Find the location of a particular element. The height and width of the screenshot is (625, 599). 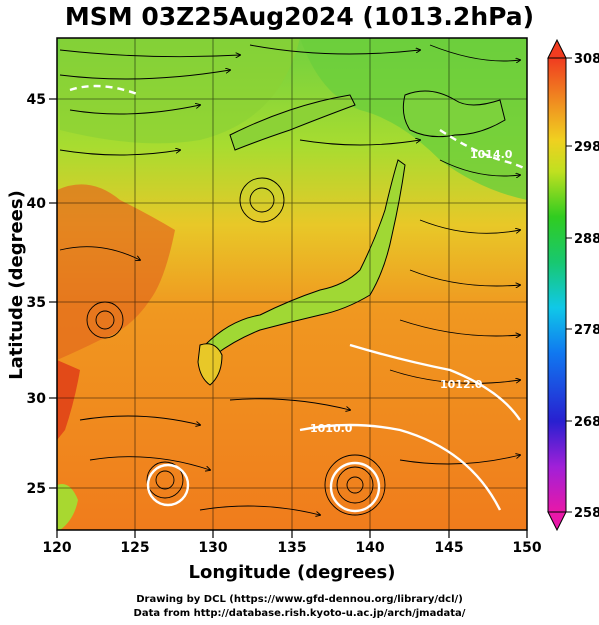

colorbar-tick: 268 is located at coordinates (586, 422).